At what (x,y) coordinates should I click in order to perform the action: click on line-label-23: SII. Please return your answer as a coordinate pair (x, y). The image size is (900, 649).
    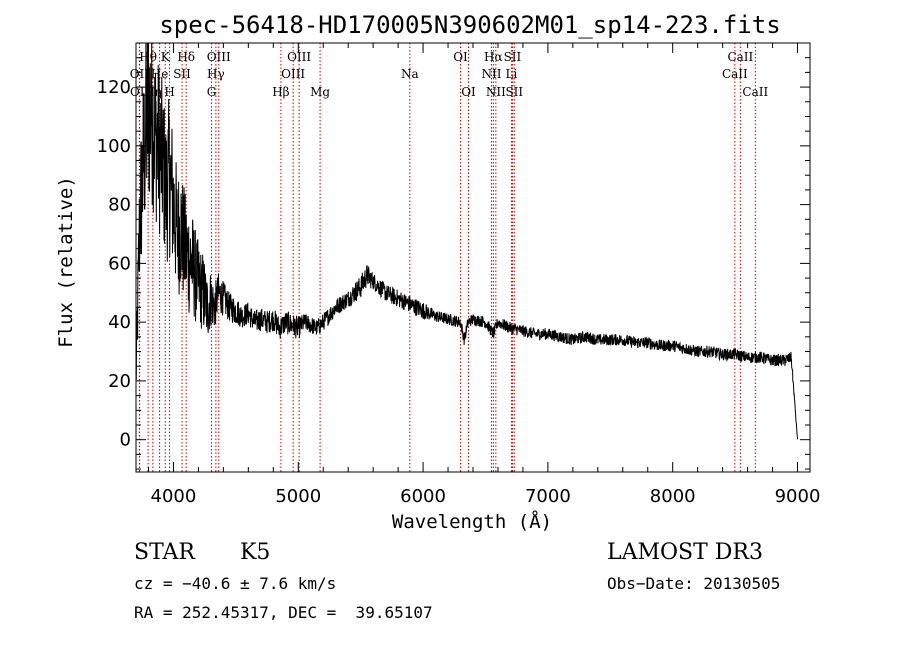
    Looking at the image, I should click on (513, 57).